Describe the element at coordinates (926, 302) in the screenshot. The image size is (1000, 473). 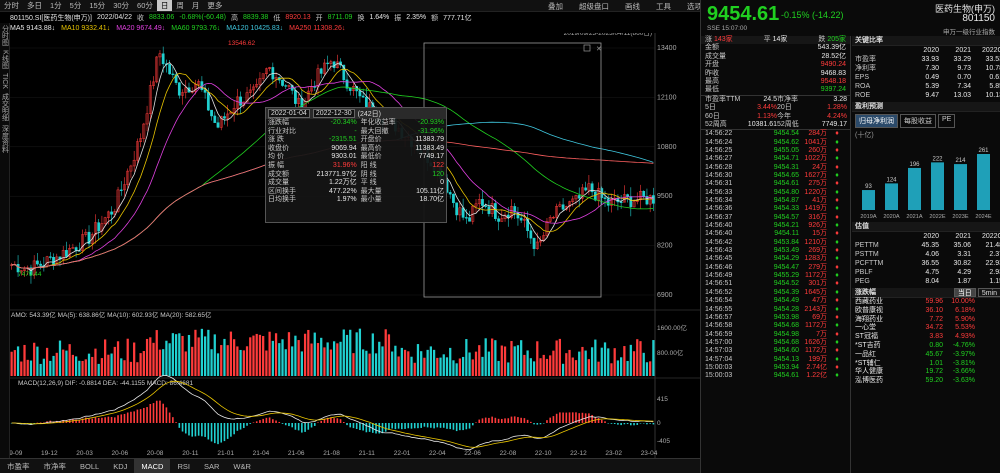
I see `leader-row: 西藏药业 59.96 10.00%` at that location.